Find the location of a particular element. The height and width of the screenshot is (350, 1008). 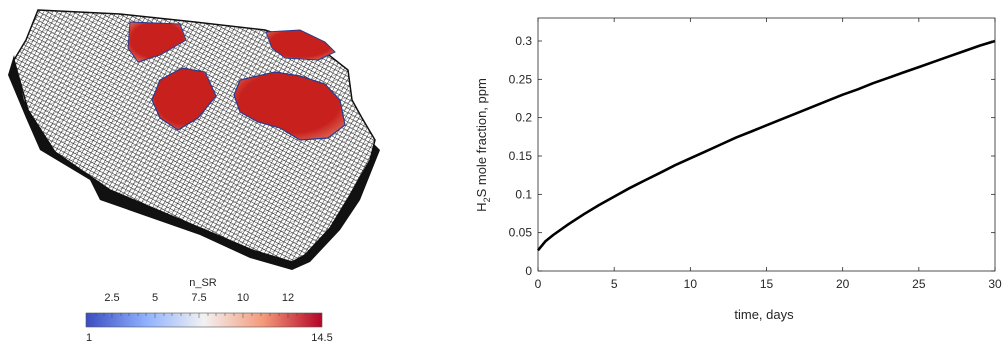

region-middle-right is located at coordinates (289, 106).